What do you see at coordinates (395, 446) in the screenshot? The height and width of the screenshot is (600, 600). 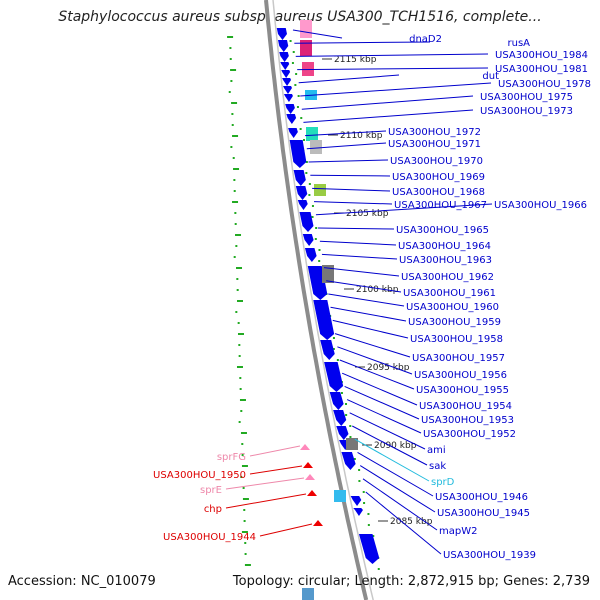 I see `scale-tick-label: 2090 kbp` at bounding box center [395, 446].